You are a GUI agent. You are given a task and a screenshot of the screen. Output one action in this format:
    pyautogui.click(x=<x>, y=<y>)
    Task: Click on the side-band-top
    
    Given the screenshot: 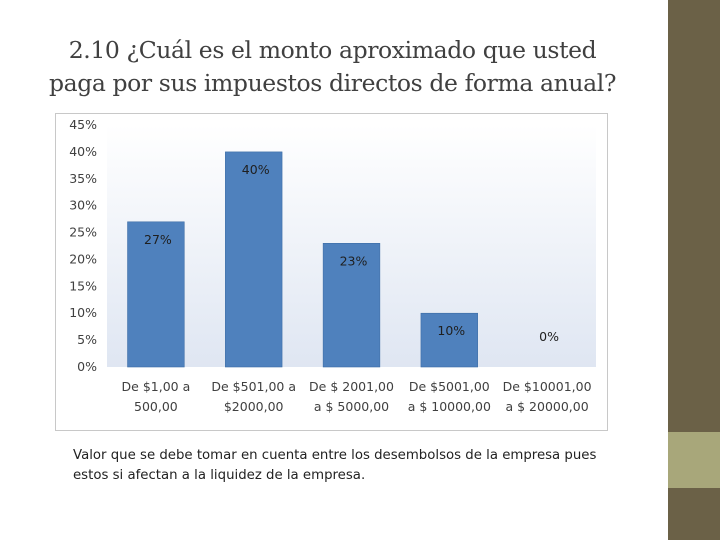 What is the action you would take?
    pyautogui.click(x=694, y=215)
    